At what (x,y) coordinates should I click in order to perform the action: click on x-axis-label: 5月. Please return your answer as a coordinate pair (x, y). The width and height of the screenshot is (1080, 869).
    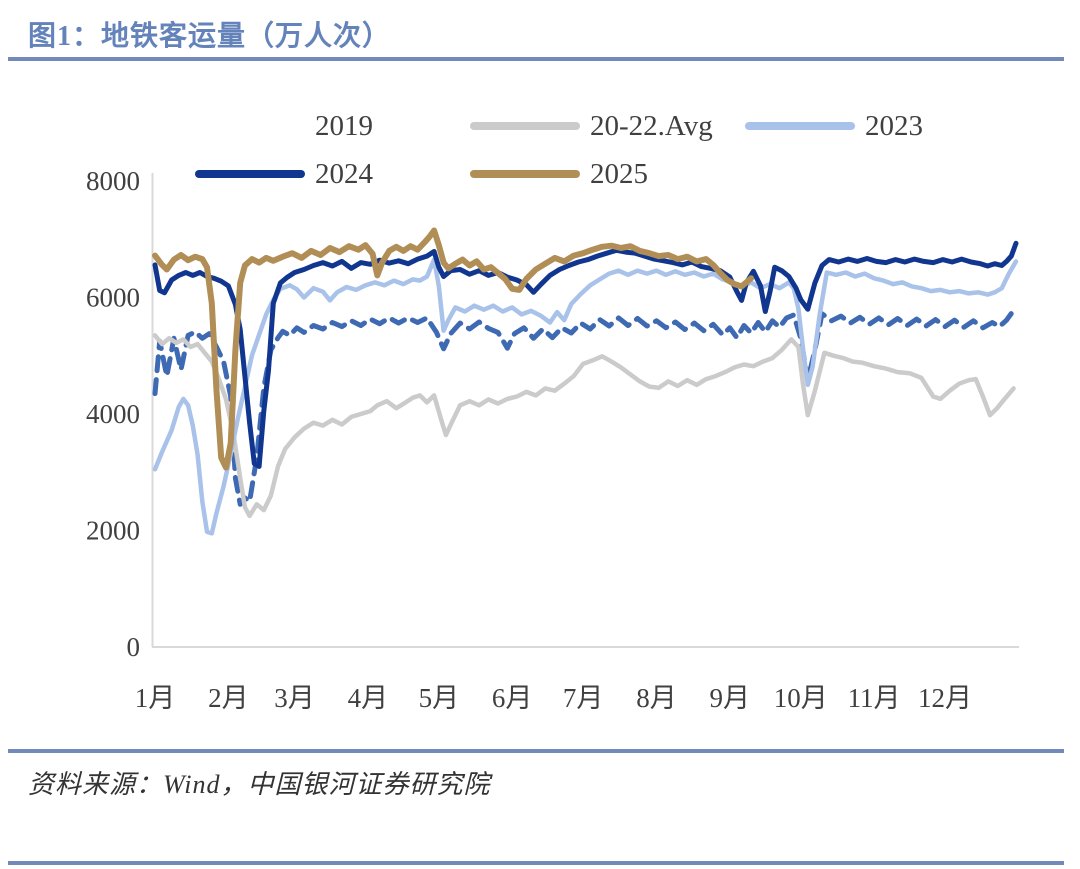
    Looking at the image, I should click on (439, 698).